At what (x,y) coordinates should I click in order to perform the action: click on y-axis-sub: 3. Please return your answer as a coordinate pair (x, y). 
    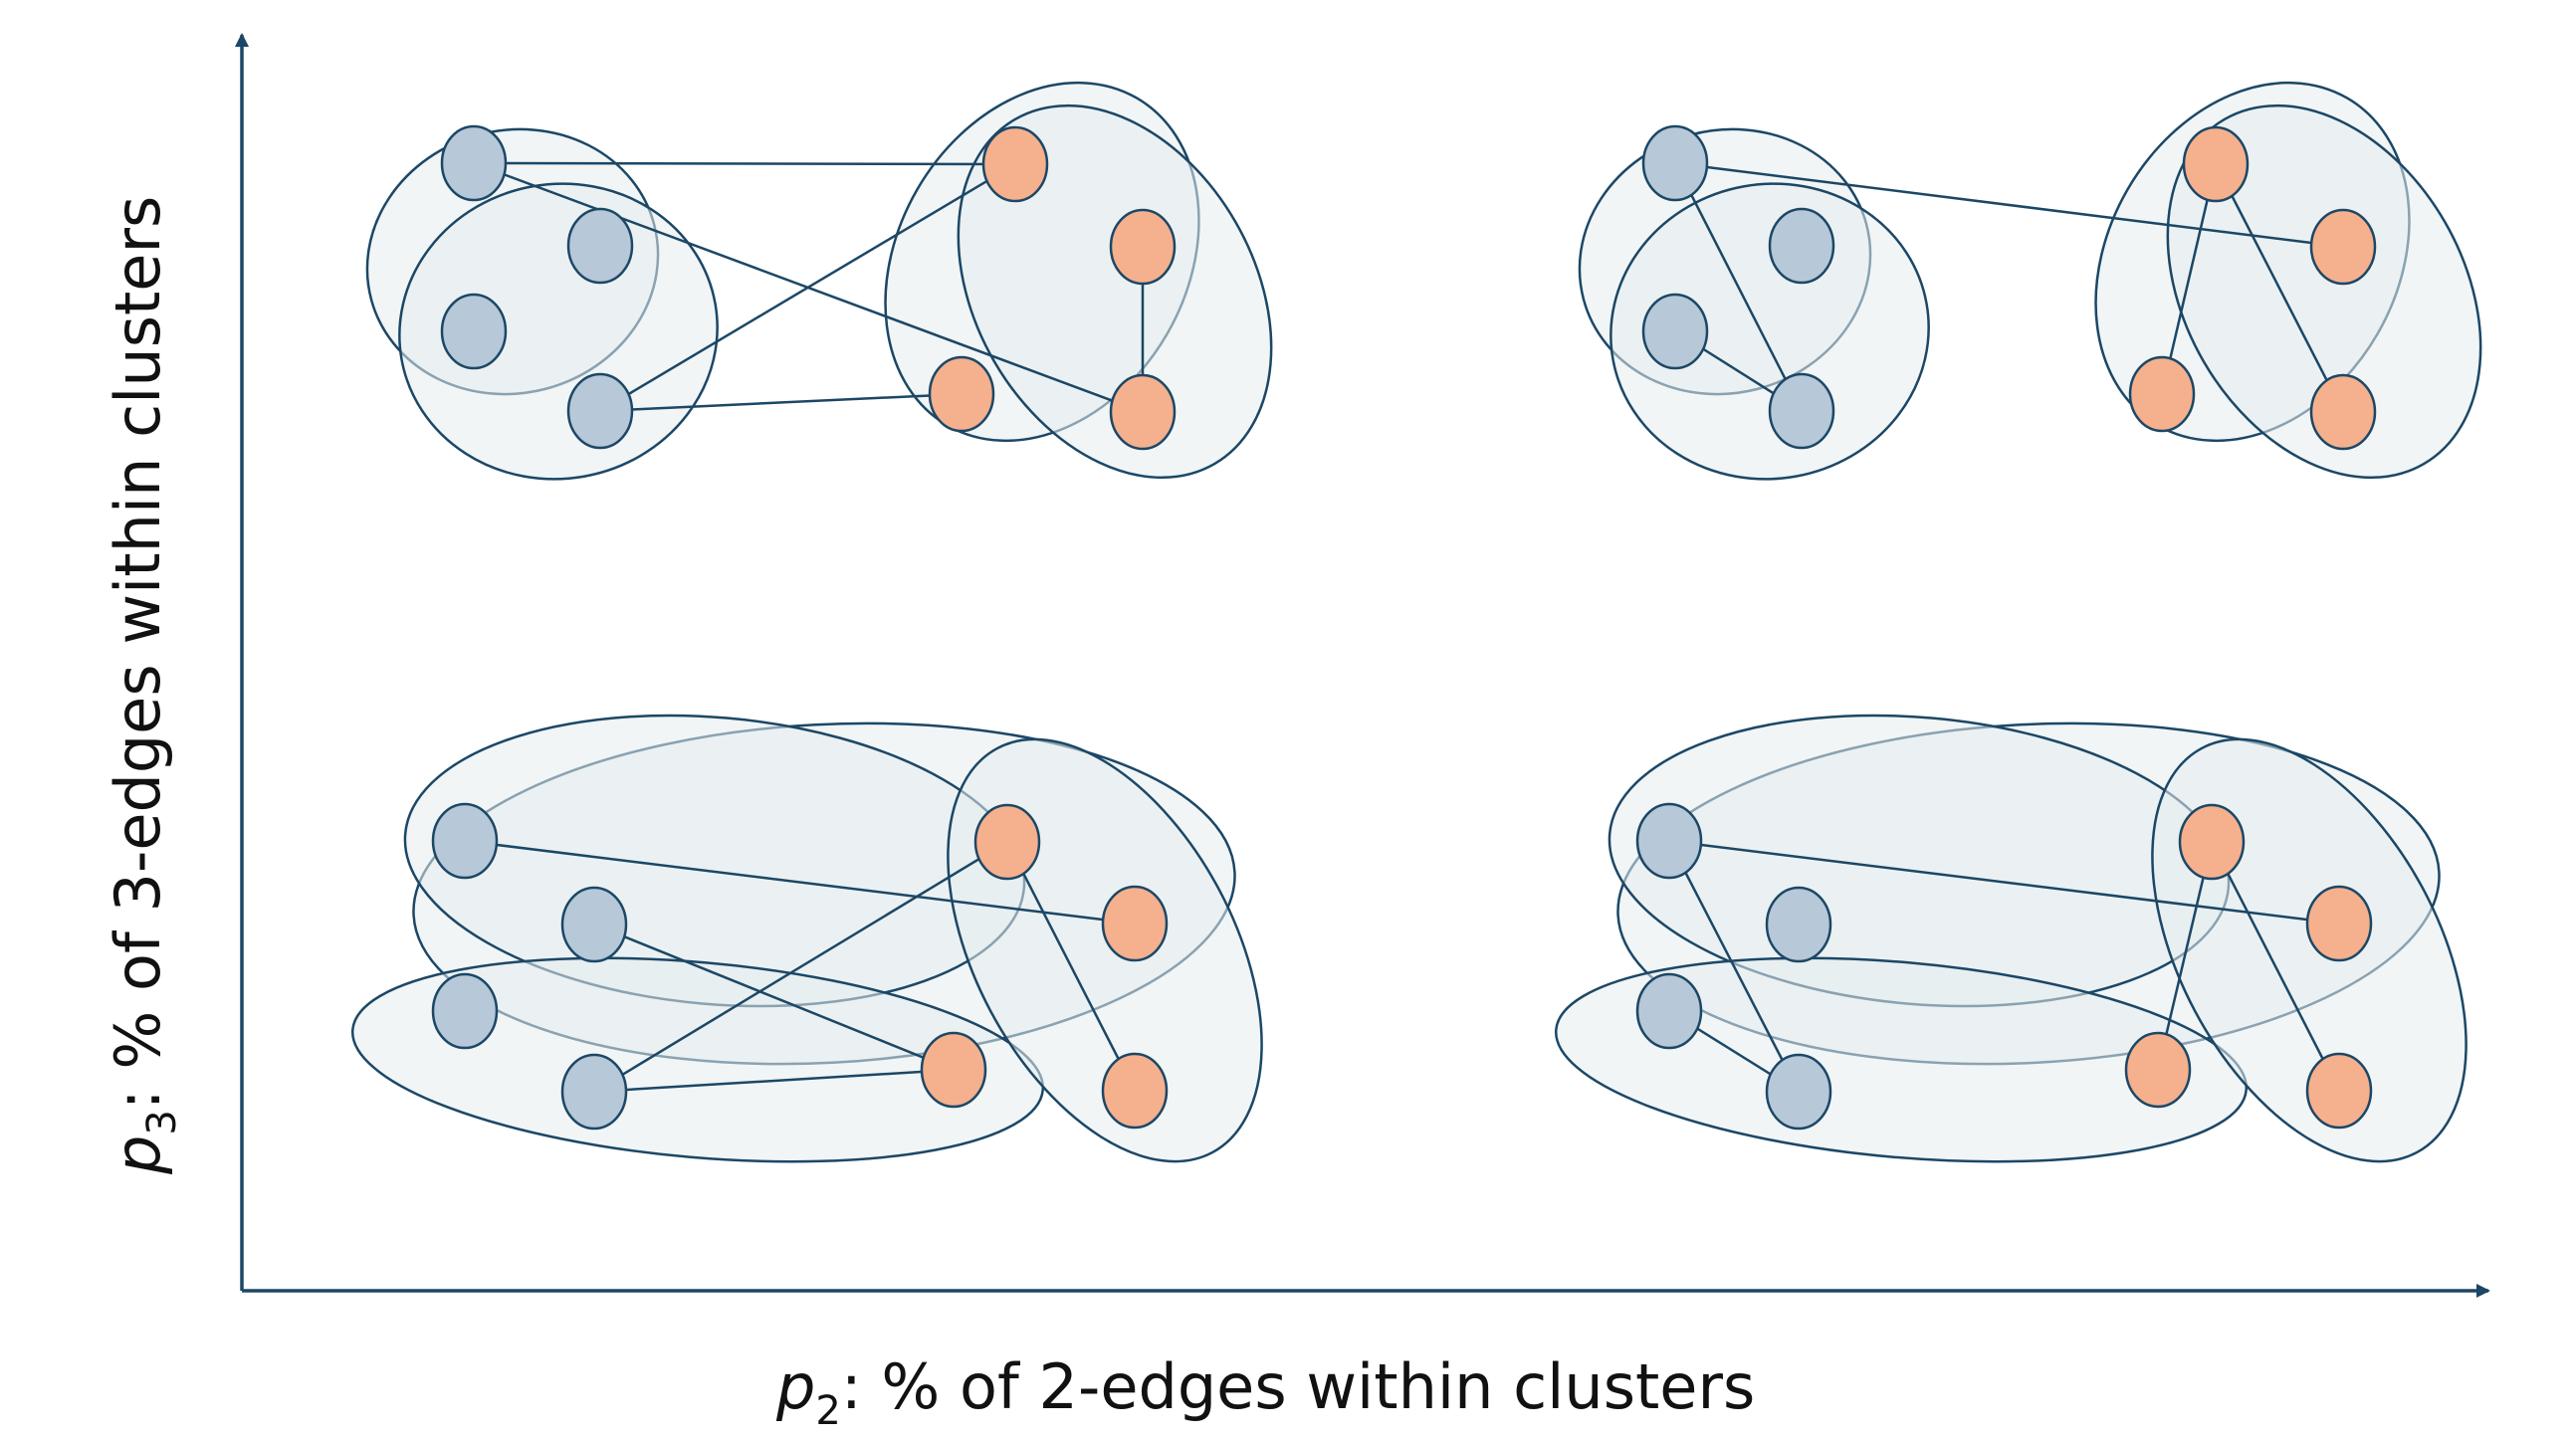
    Looking at the image, I should click on (162, 1122).